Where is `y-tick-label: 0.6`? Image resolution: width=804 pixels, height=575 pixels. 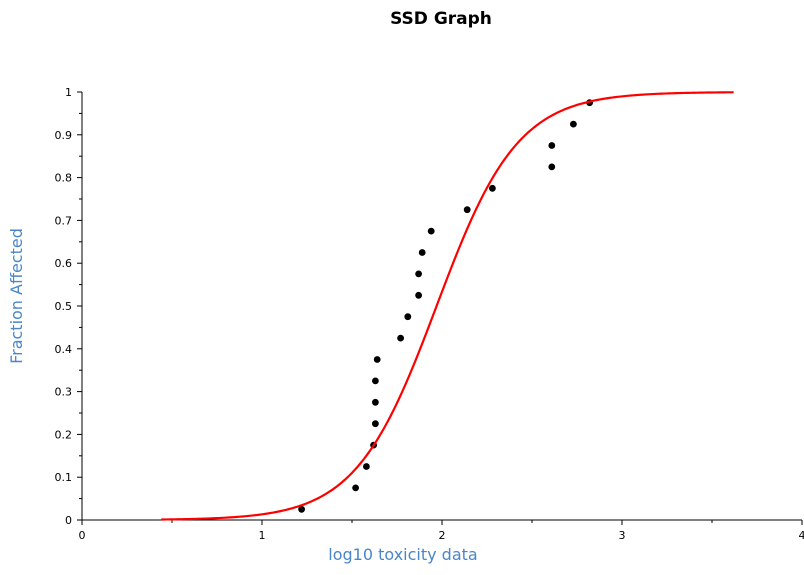 y-tick-label: 0.6 is located at coordinates (64, 263).